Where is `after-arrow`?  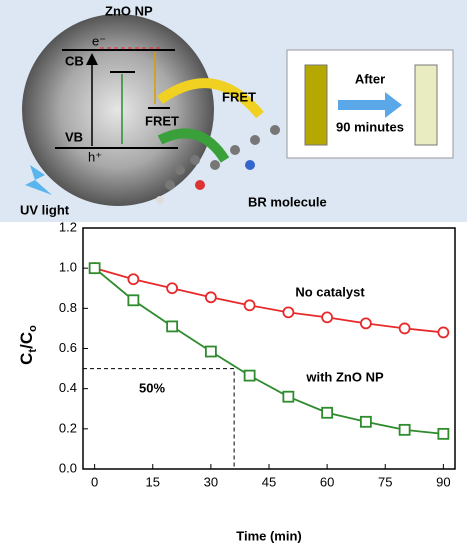
after-arrow is located at coordinates (370, 105).